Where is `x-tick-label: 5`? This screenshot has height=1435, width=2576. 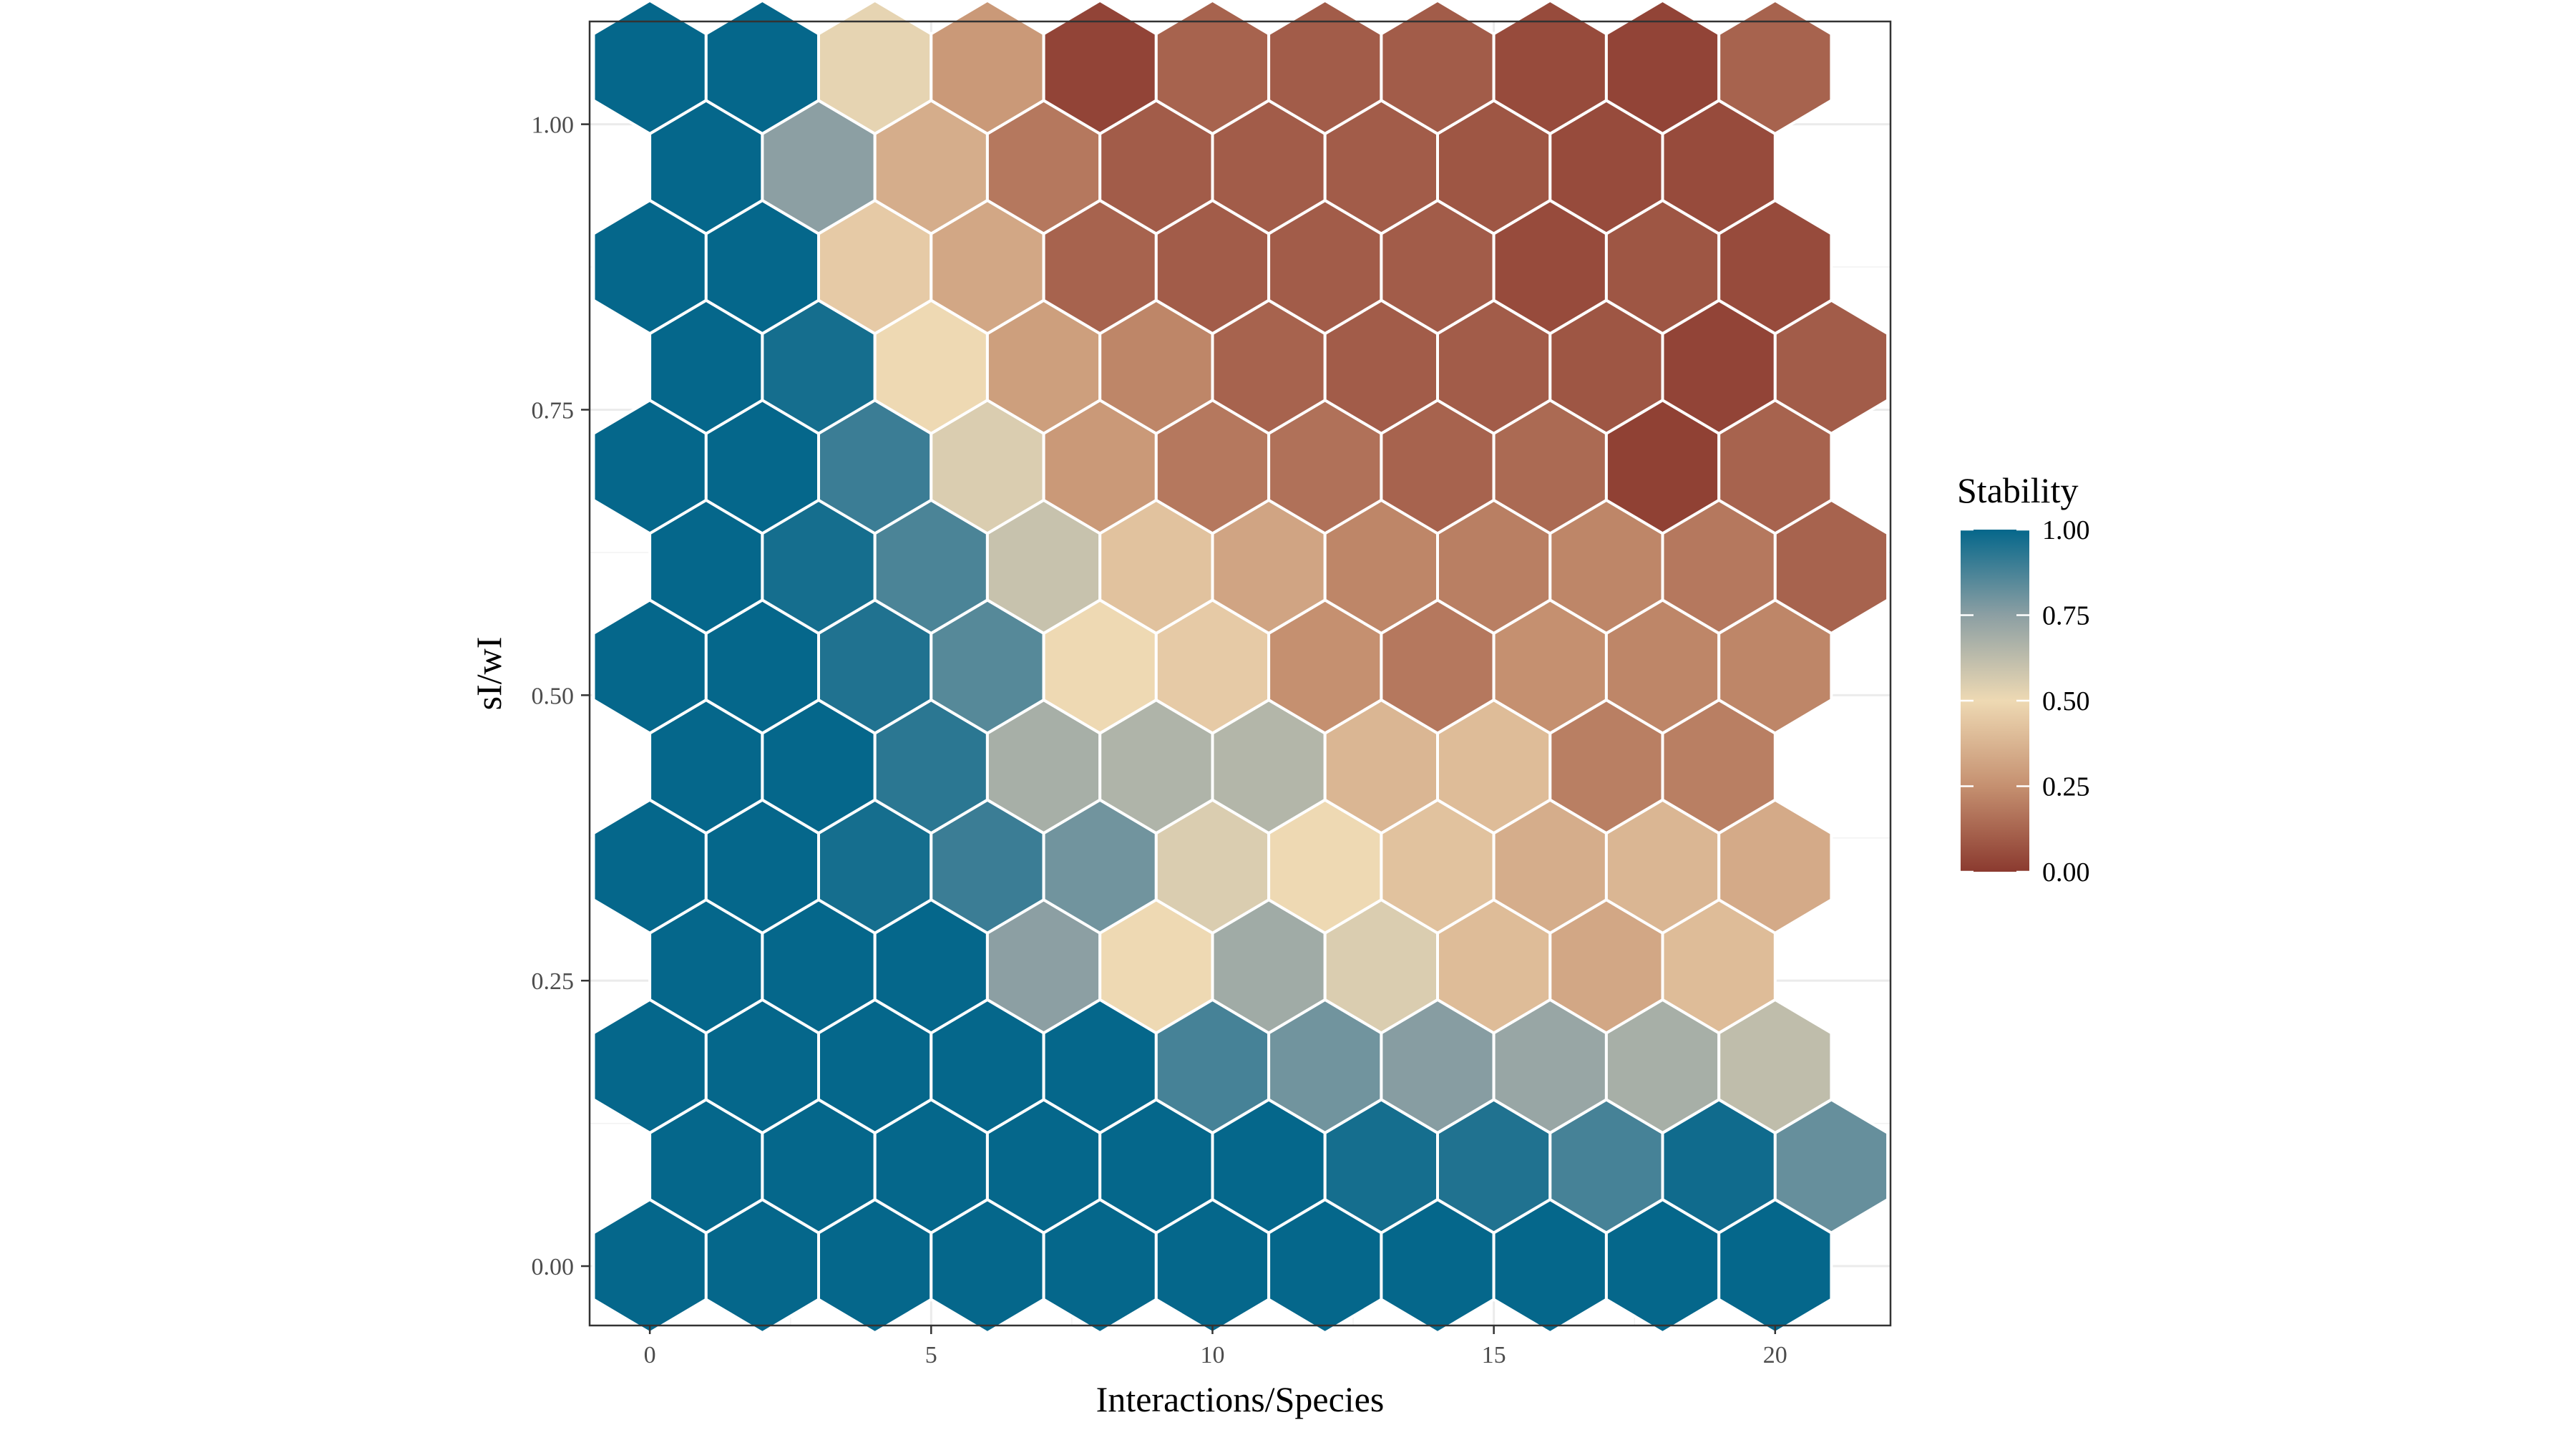 x-tick-label: 5 is located at coordinates (931, 1355).